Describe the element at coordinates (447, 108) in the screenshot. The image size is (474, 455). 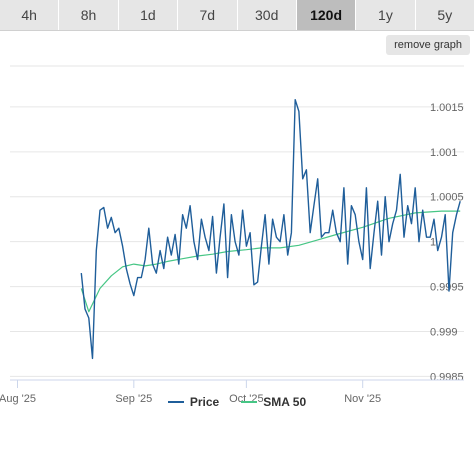
I see `y-tick-label: 1.0015` at that location.